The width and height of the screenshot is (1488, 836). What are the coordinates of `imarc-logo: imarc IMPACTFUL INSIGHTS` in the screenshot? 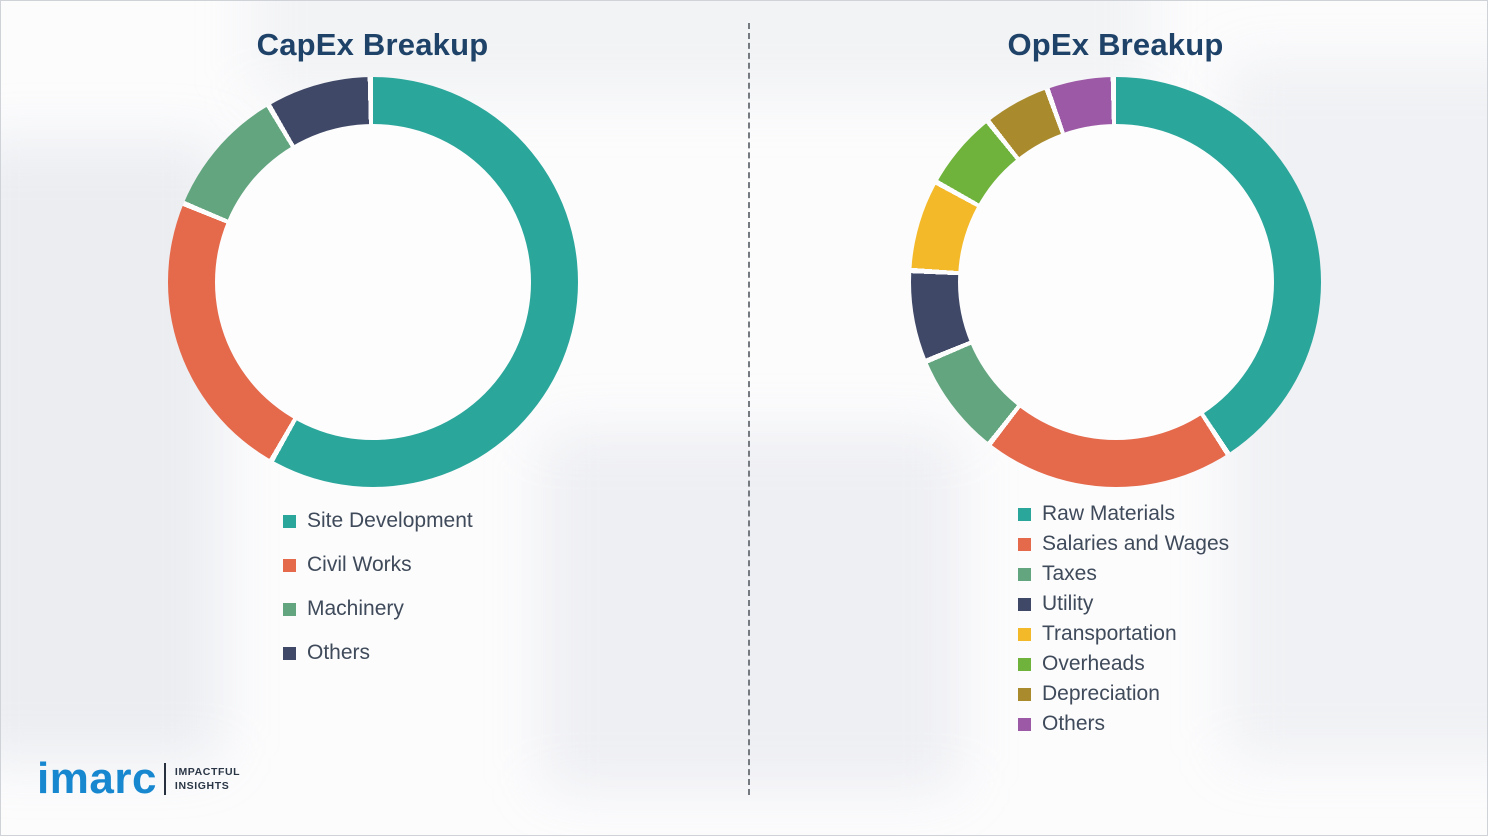 It's located at (138, 779).